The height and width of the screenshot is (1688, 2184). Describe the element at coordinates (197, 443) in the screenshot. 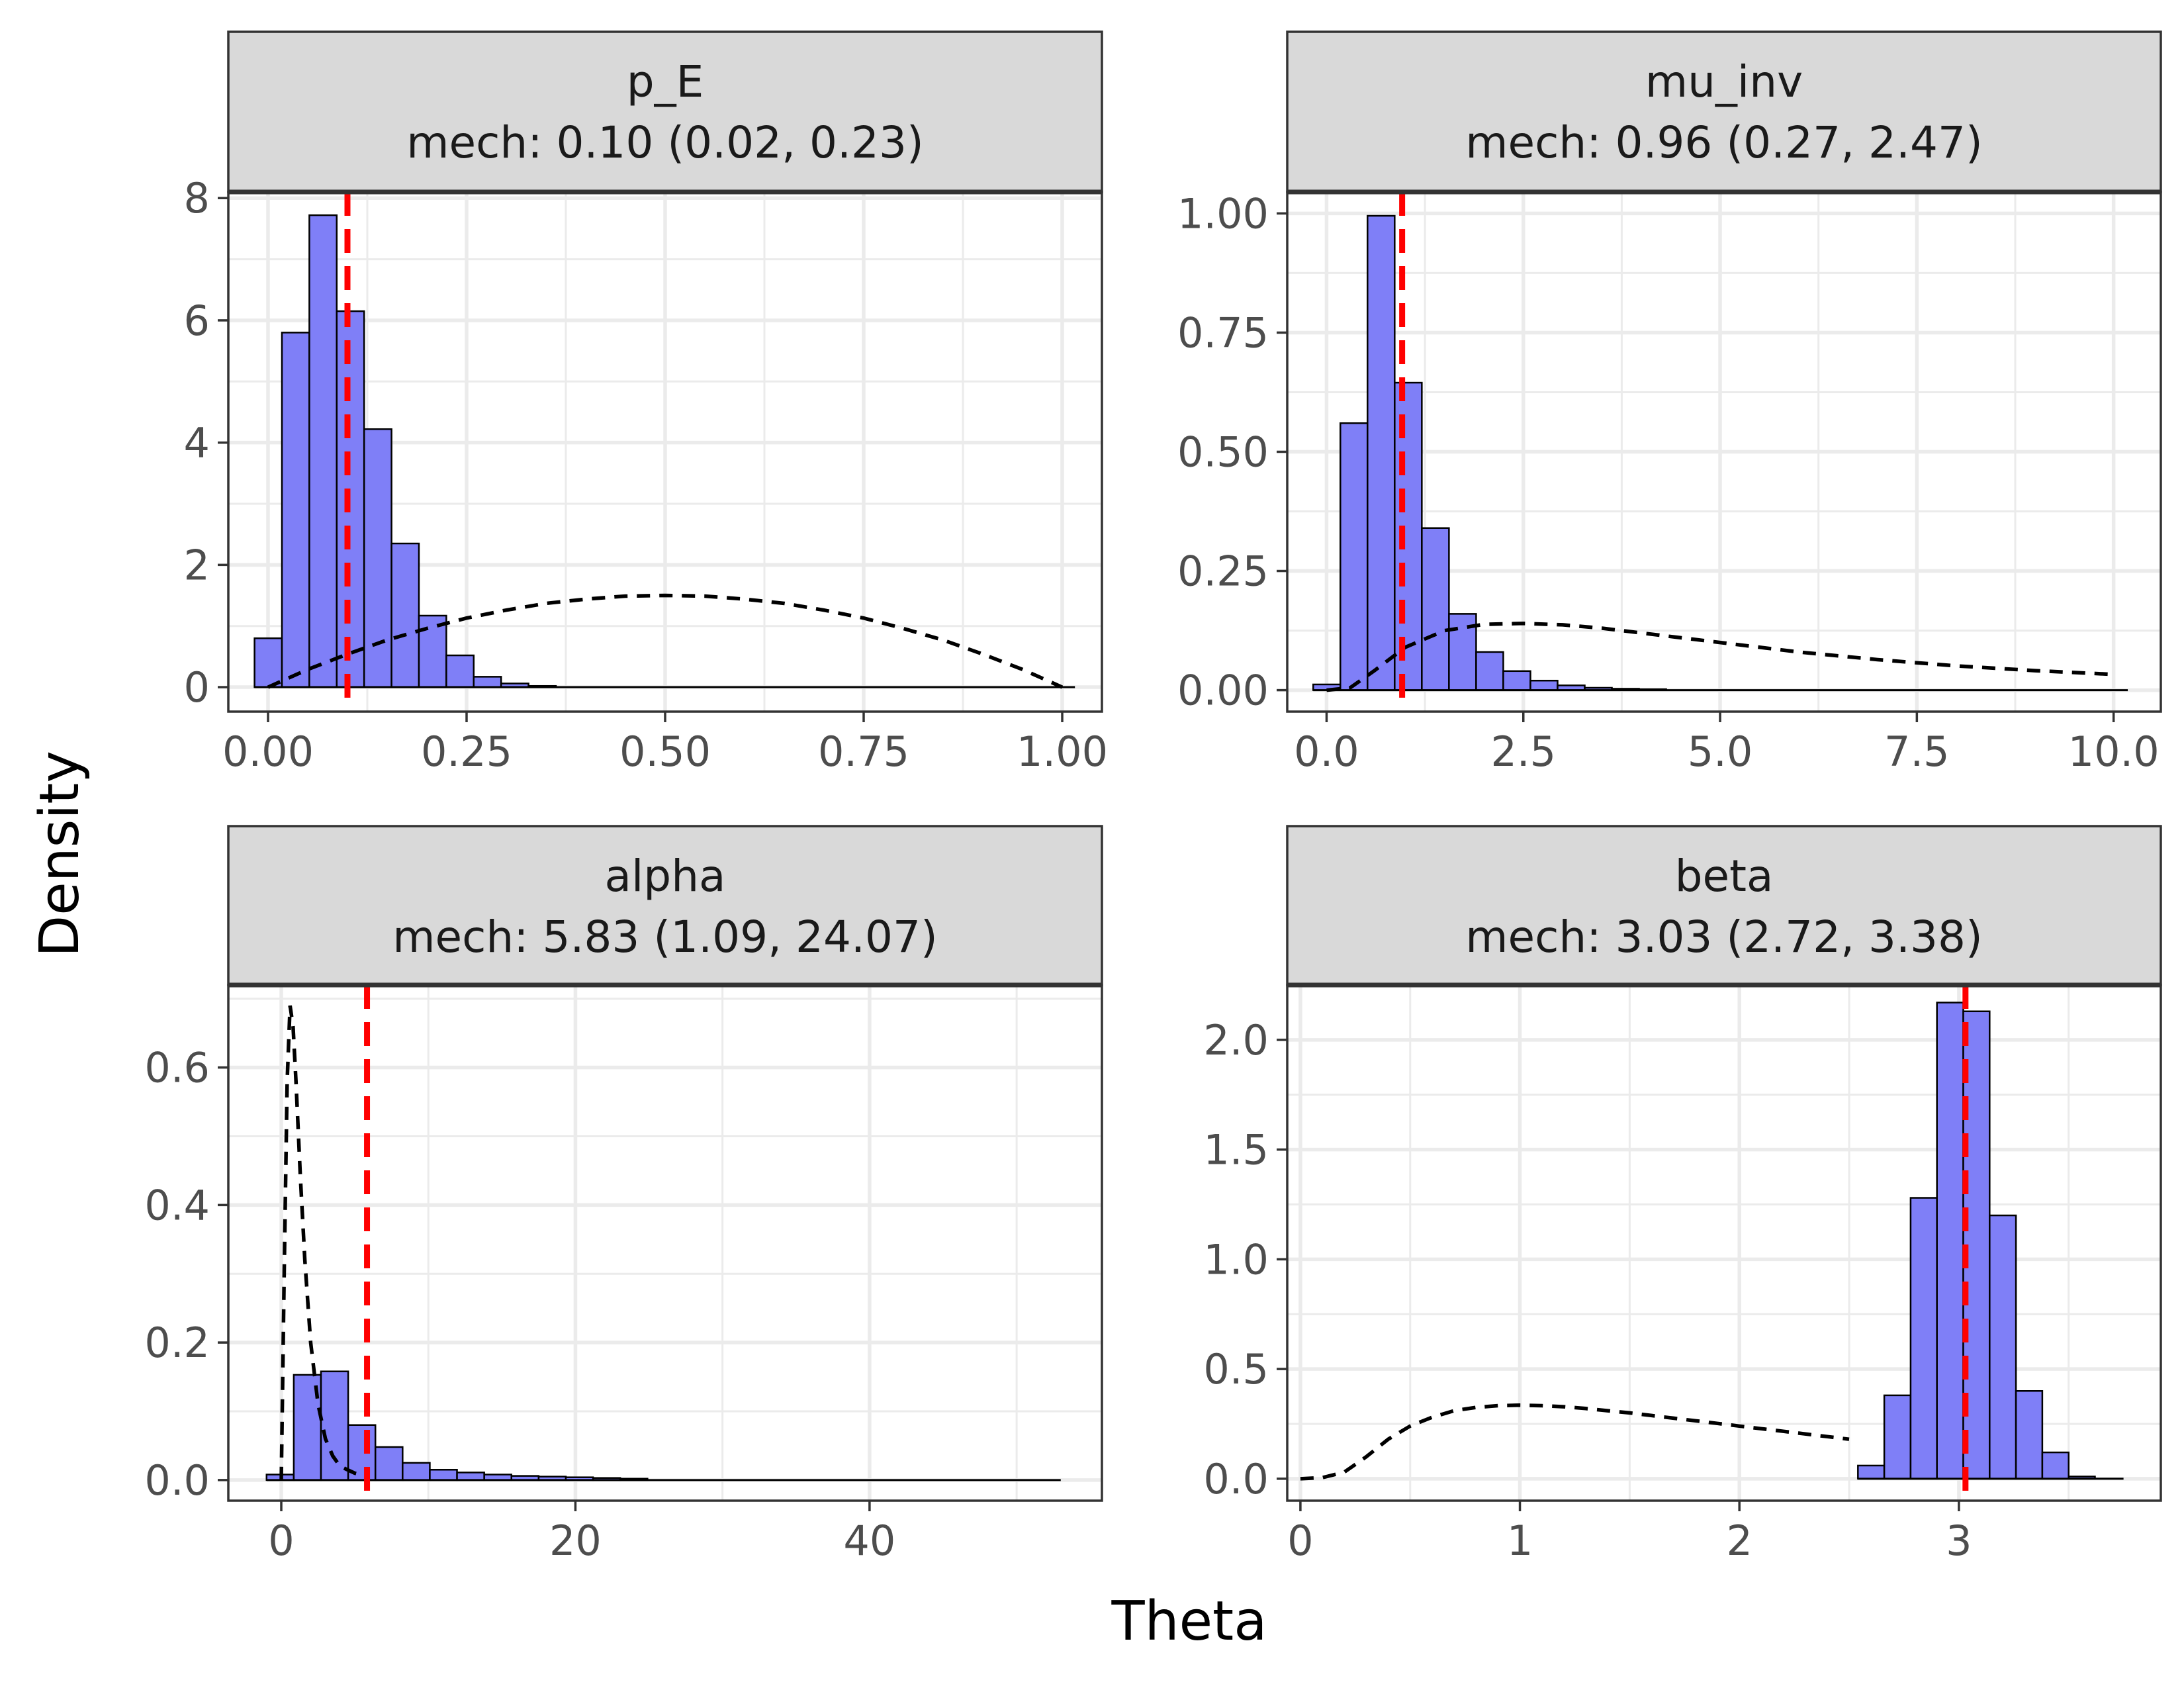

I see `y-tick-label: 4` at that location.